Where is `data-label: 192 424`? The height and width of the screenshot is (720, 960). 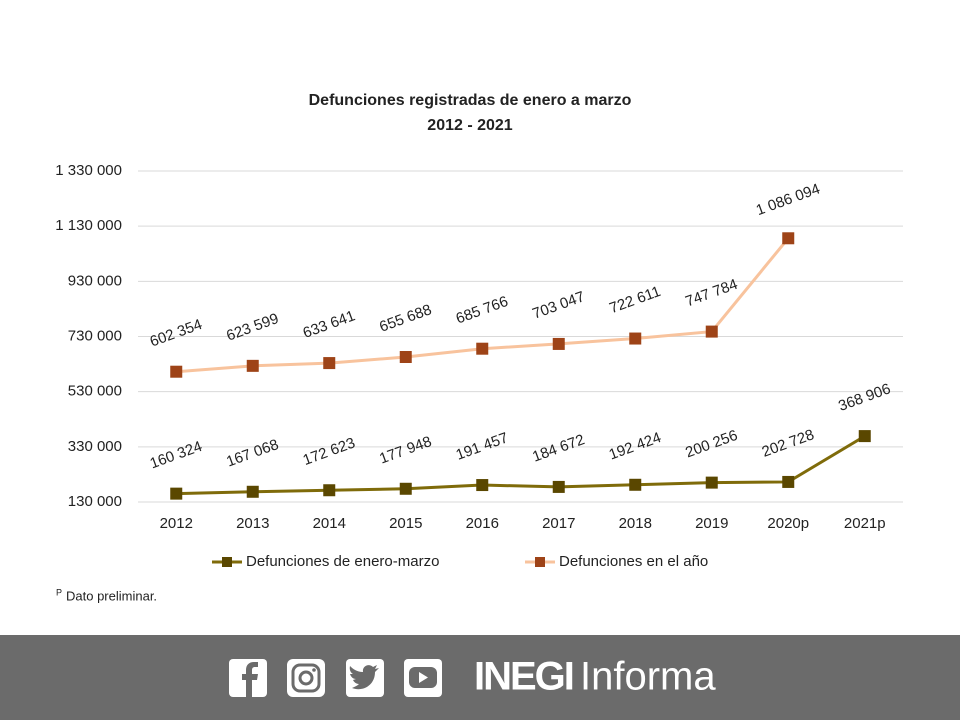
data-label: 192 424 is located at coordinates (635, 446).